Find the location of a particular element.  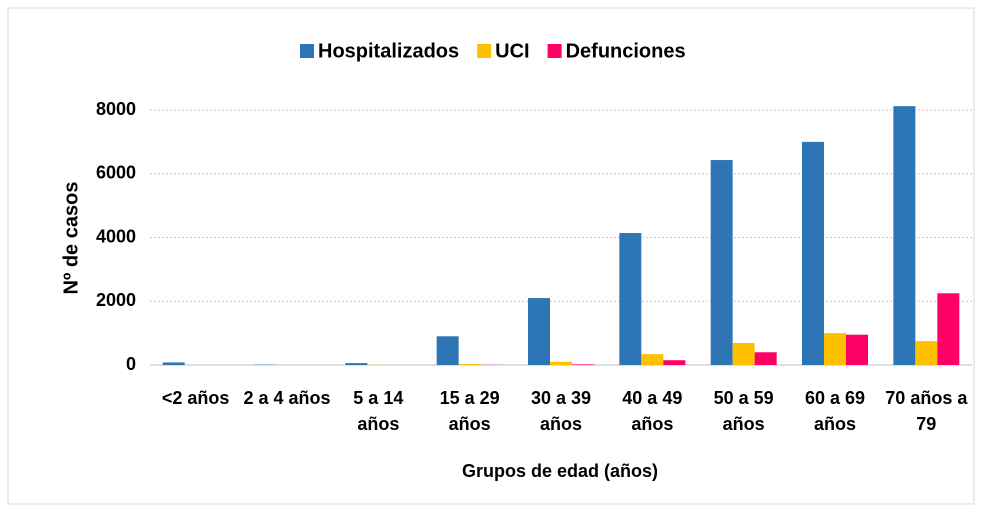

x-axis-title: Grupos de edad (años) is located at coordinates (560, 471).